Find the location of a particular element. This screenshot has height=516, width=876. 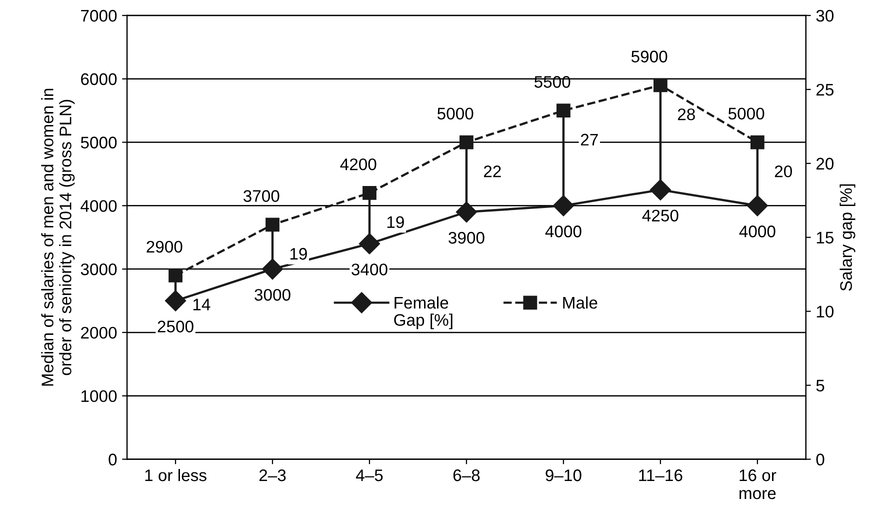

data-label: 3000 is located at coordinates (272, 294).